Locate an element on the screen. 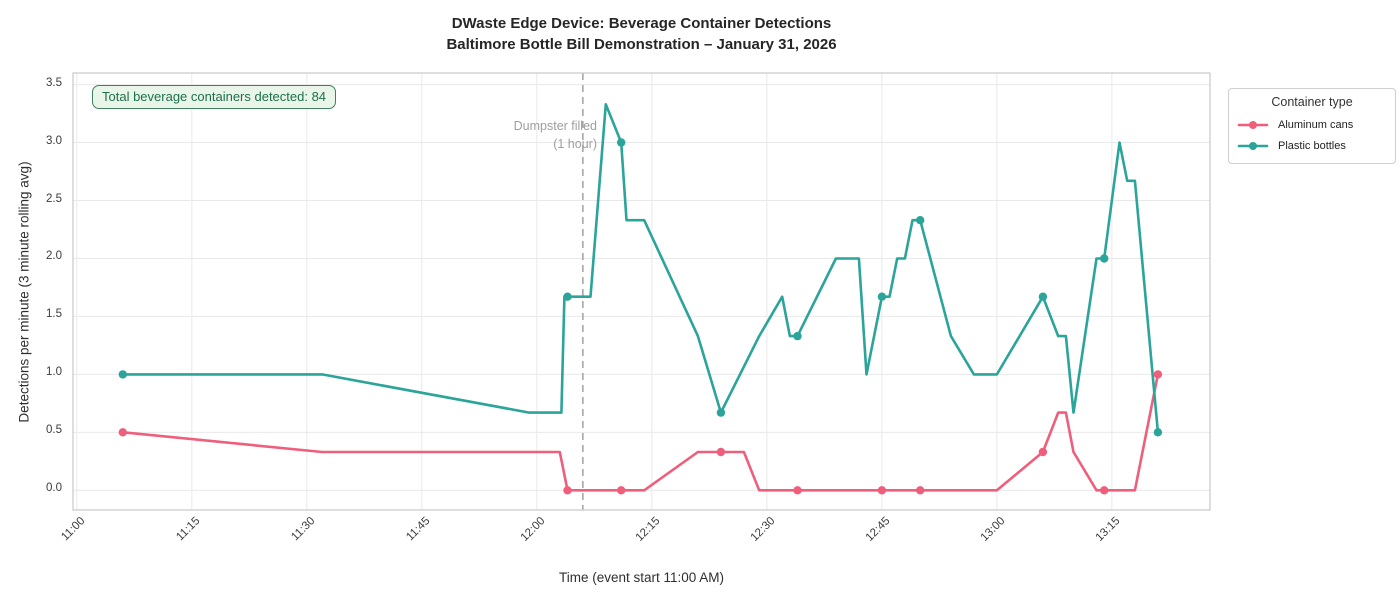  legend-entry: Aluminum cans is located at coordinates (1312, 124).